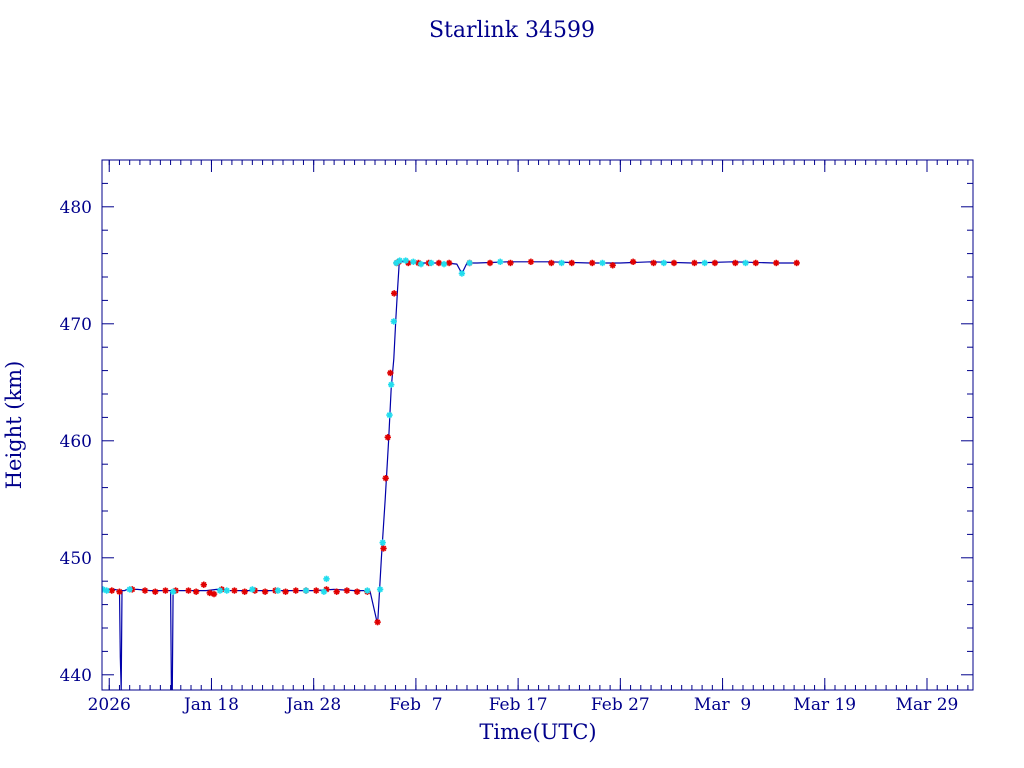  Describe the element at coordinates (76, 676) in the screenshot. I see `y-tick-label: 440` at that location.